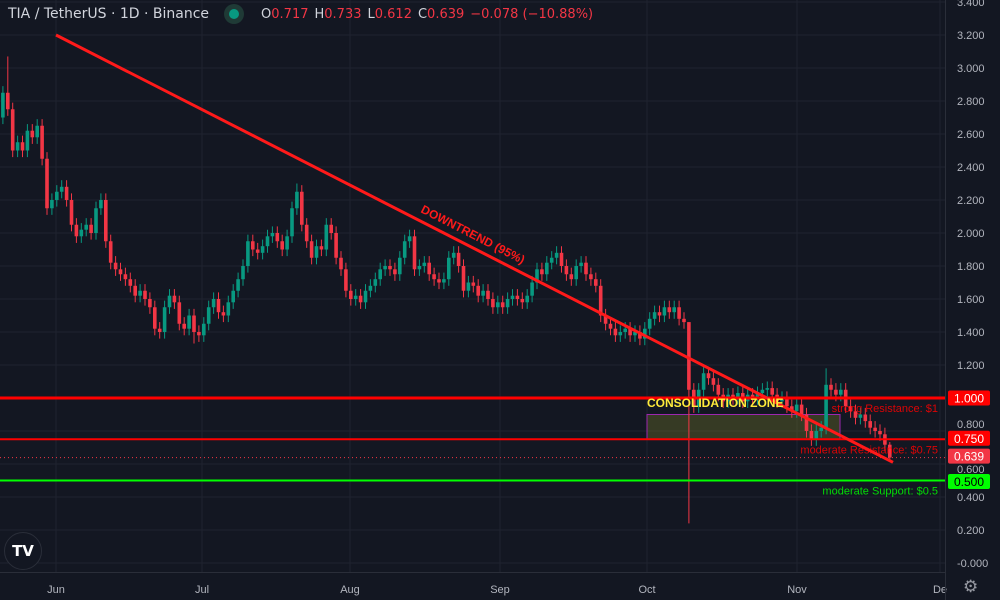 The height and width of the screenshot is (600, 1000). Describe the element at coordinates (23, 551) in the screenshot. I see `tradingview-logo-icon: 𝗧𝗩` at that location.